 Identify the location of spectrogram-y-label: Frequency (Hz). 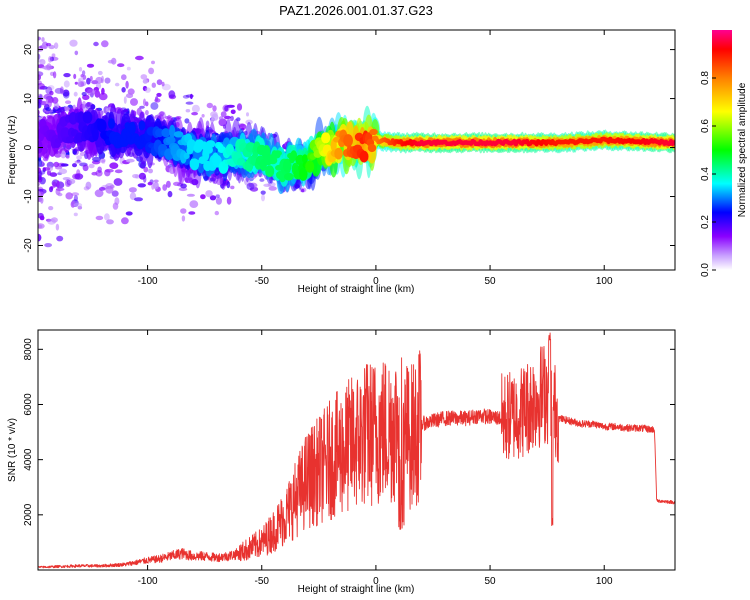
(12, 150).